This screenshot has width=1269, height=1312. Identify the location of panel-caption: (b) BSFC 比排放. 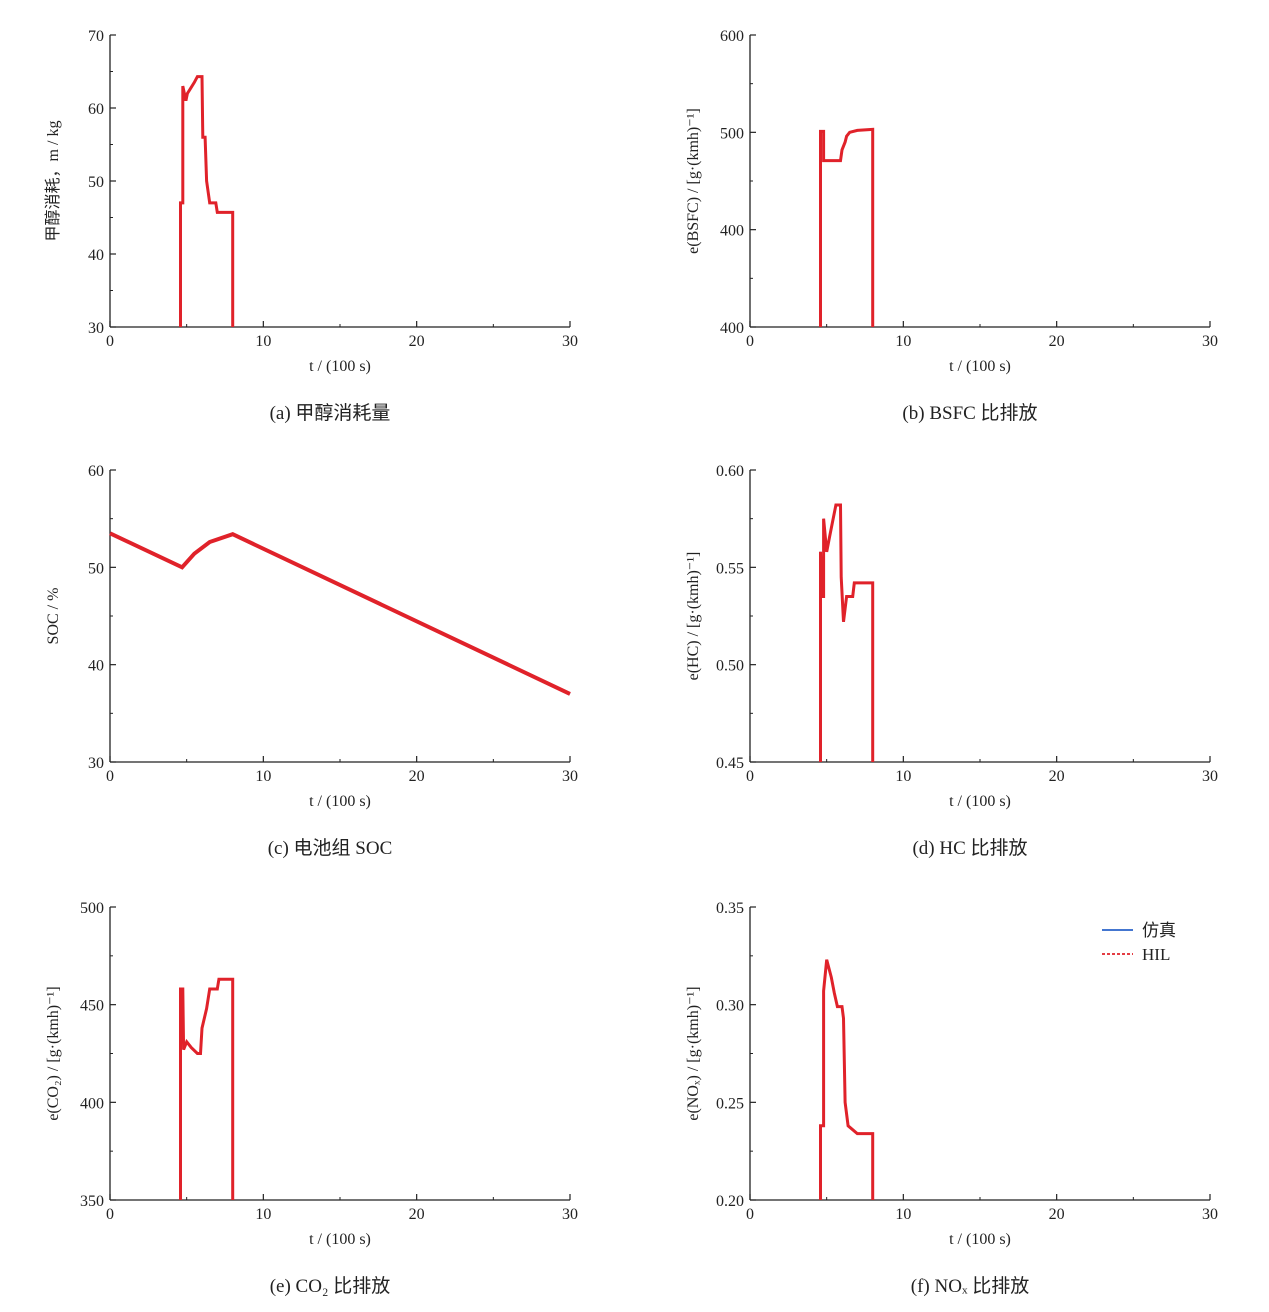
(969, 413).